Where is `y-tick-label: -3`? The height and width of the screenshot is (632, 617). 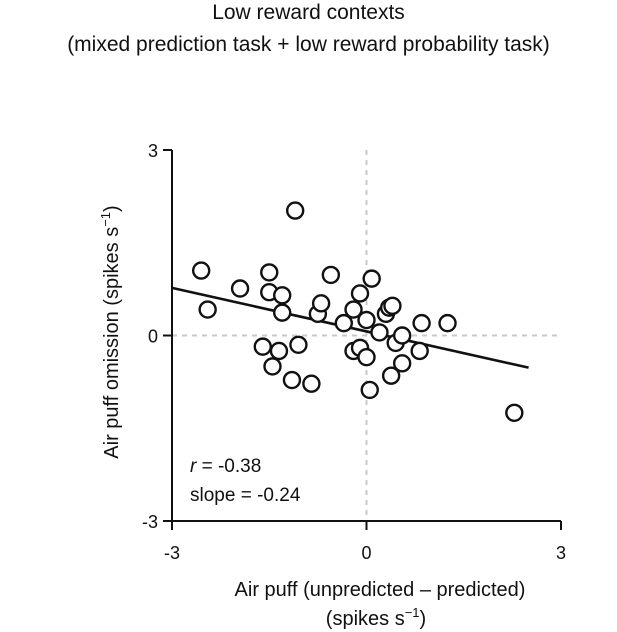 y-tick-label: -3 is located at coordinates (150, 522).